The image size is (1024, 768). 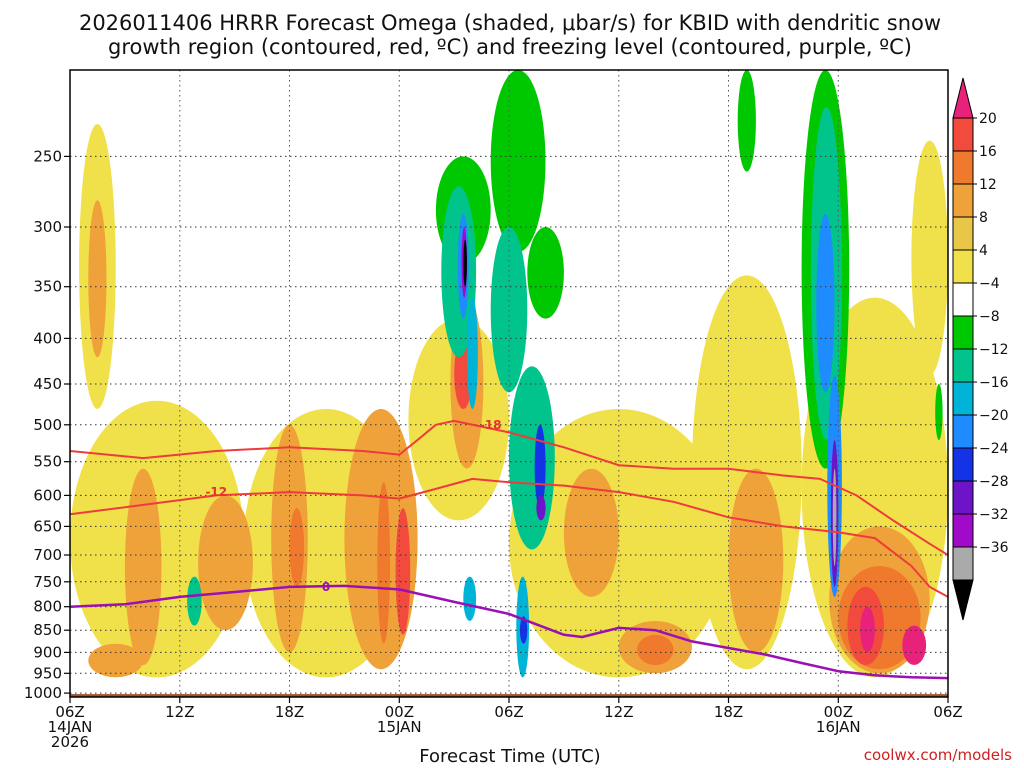 What do you see at coordinates (326, 587) in the screenshot?
I see `freezing-level-label: 0` at bounding box center [326, 587].